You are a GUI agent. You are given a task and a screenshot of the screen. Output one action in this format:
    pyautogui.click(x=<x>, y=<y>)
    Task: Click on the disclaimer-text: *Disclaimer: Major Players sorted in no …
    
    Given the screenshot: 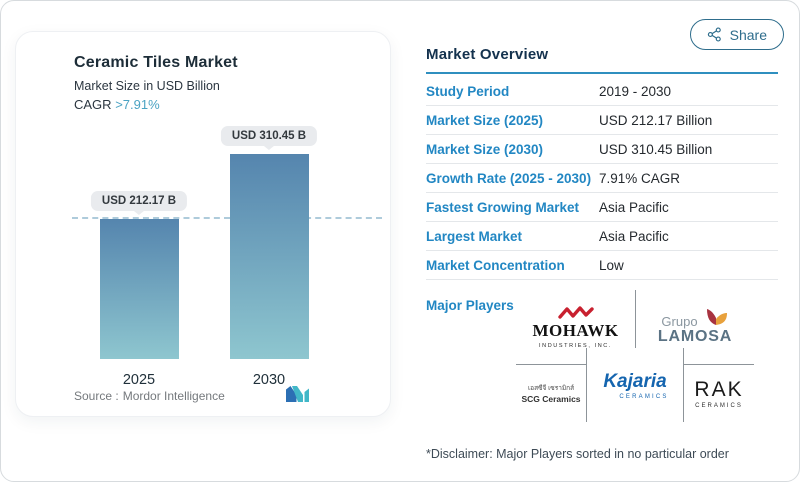 What is the action you would take?
    pyautogui.click(x=577, y=454)
    